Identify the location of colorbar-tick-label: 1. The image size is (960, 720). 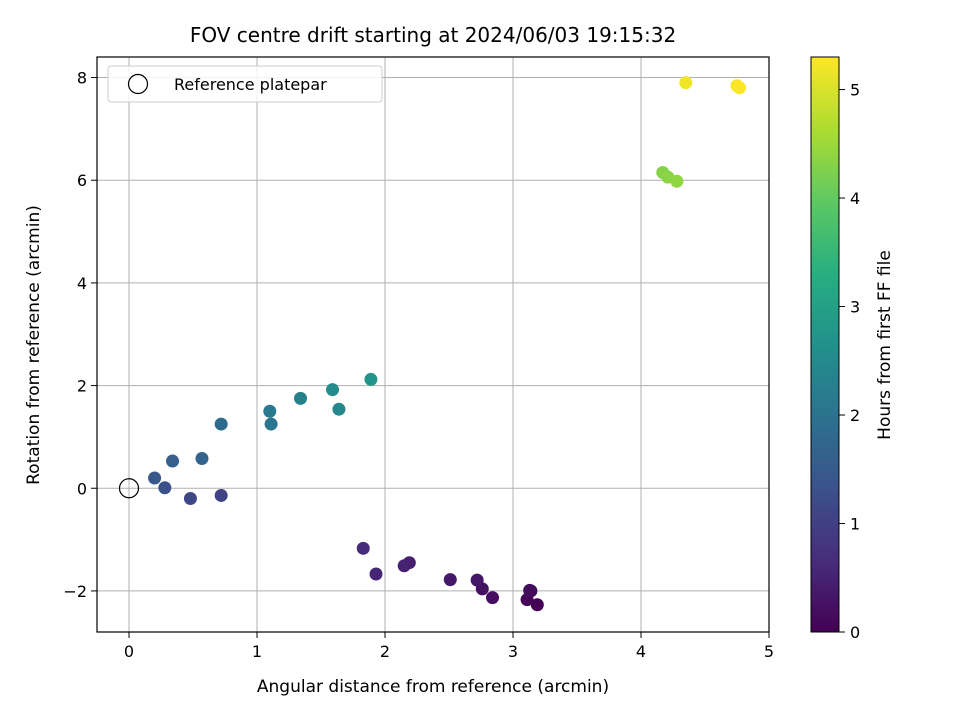
(855, 524).